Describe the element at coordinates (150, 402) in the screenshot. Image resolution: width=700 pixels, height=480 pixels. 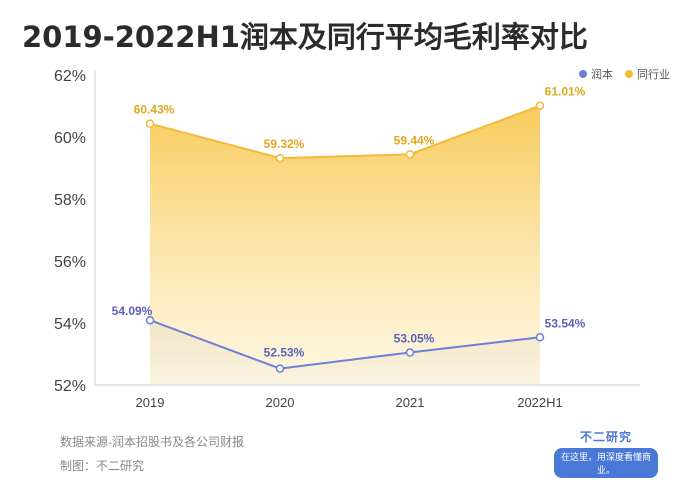
I see `x-tick-label: 2019` at that location.